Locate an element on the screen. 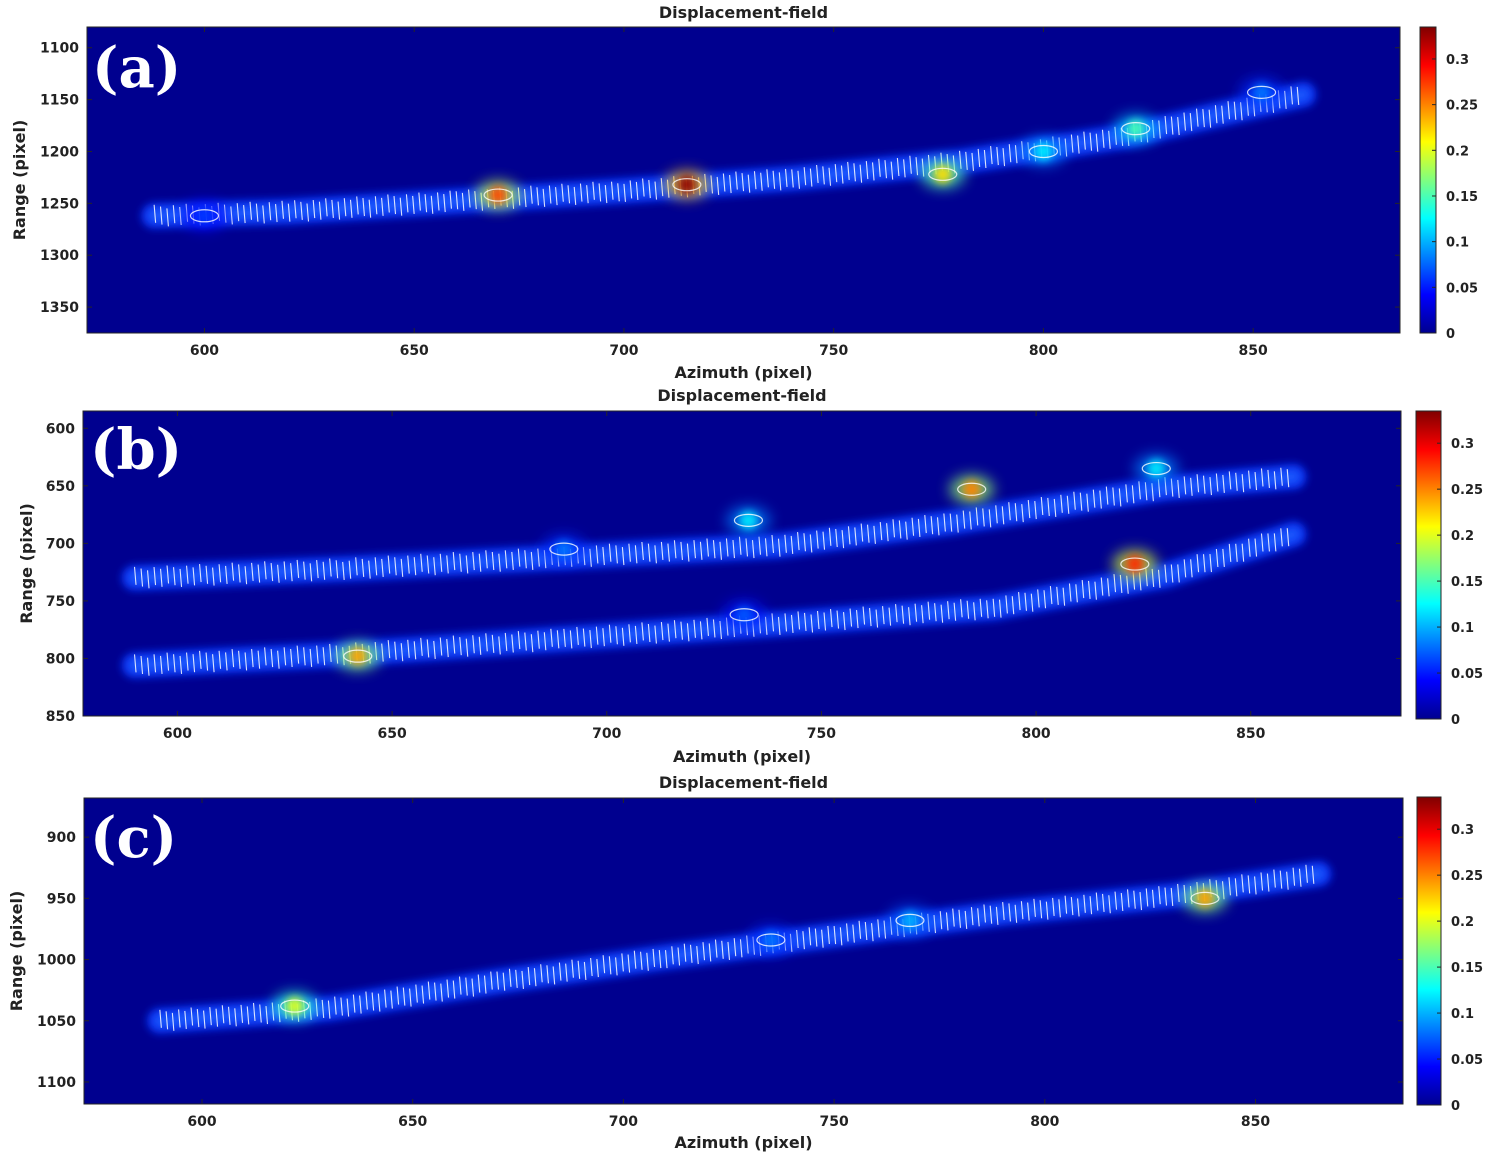  panel-label: (a) is located at coordinates (136, 68).